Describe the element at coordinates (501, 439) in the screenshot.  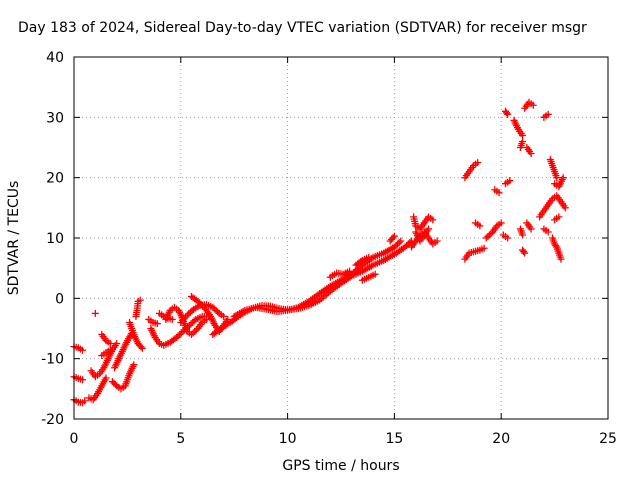
I see `x-tick-label: 20` at that location.